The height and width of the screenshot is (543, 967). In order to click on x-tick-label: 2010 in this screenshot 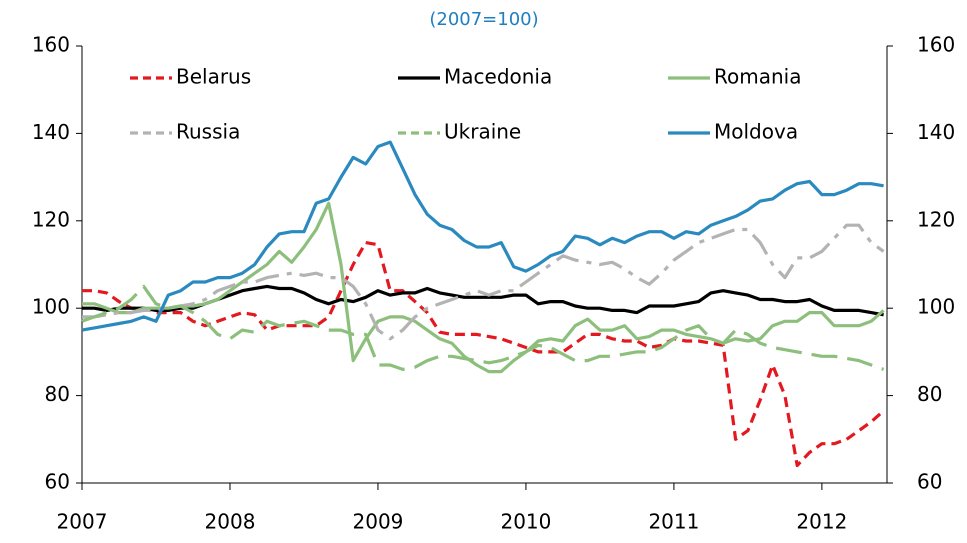, I will do `click(525, 522)`.